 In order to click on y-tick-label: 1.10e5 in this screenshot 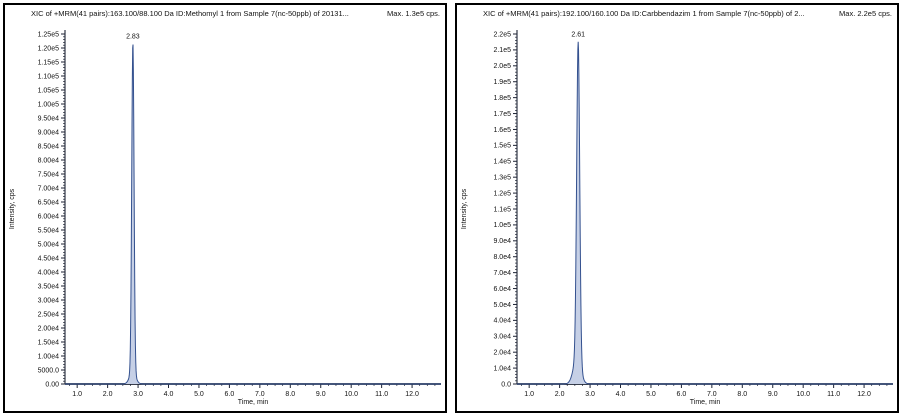, I will do `click(49, 76)`.